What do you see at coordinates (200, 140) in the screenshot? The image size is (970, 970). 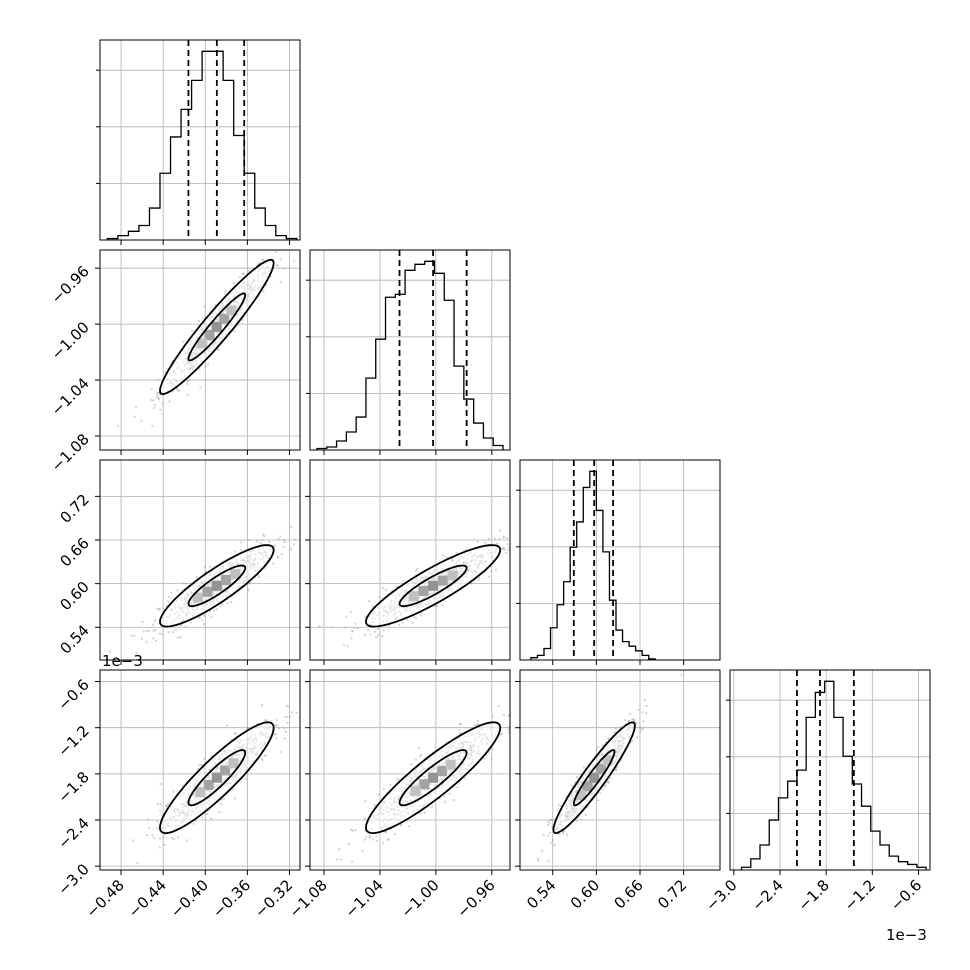 I see `axes-frame` at bounding box center [200, 140].